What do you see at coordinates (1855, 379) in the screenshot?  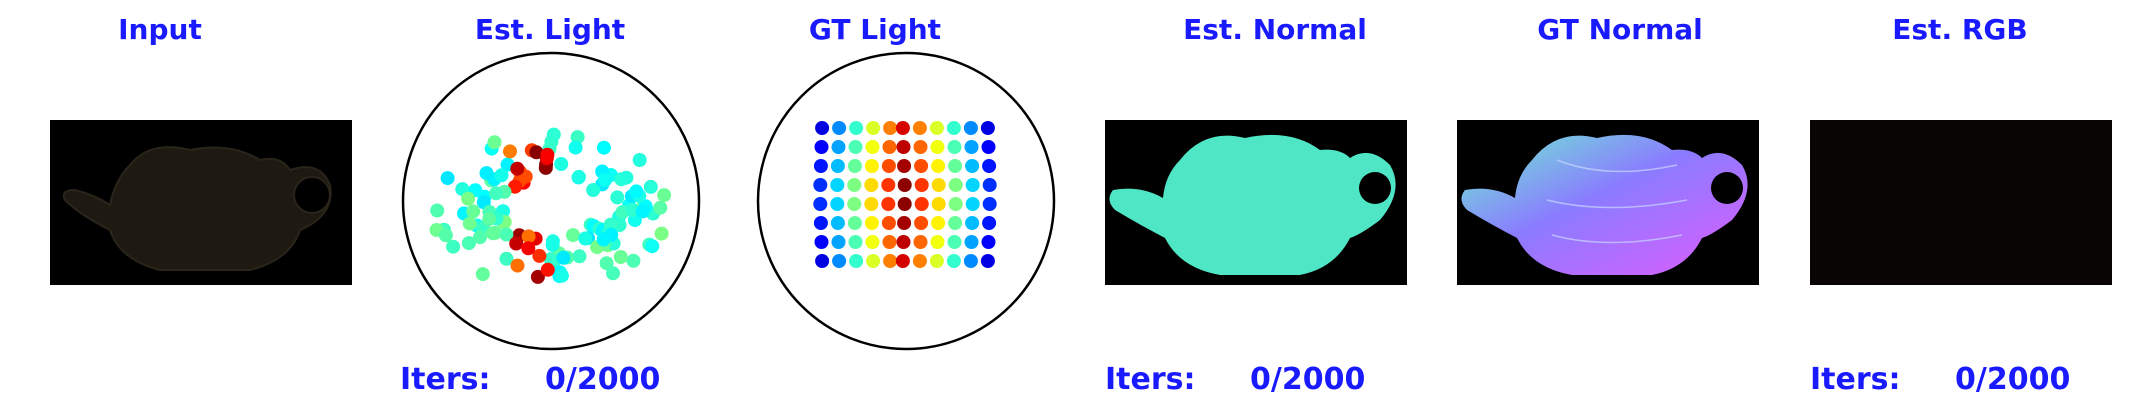 I see `iters-label-3: Iters:` at bounding box center [1855, 379].